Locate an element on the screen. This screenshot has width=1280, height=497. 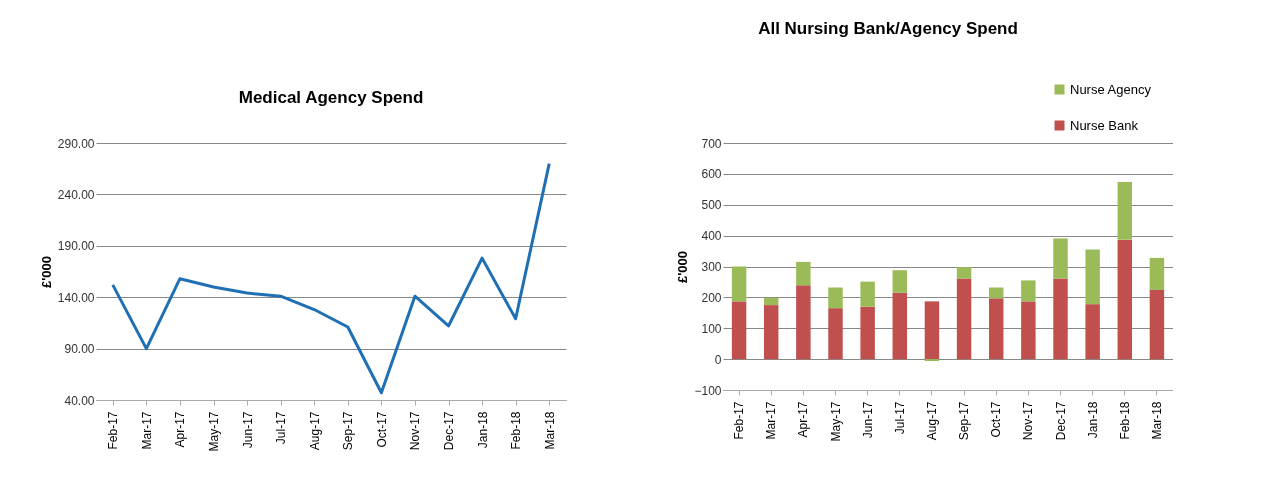
y-tick-label: 200 is located at coordinates (711, 297).